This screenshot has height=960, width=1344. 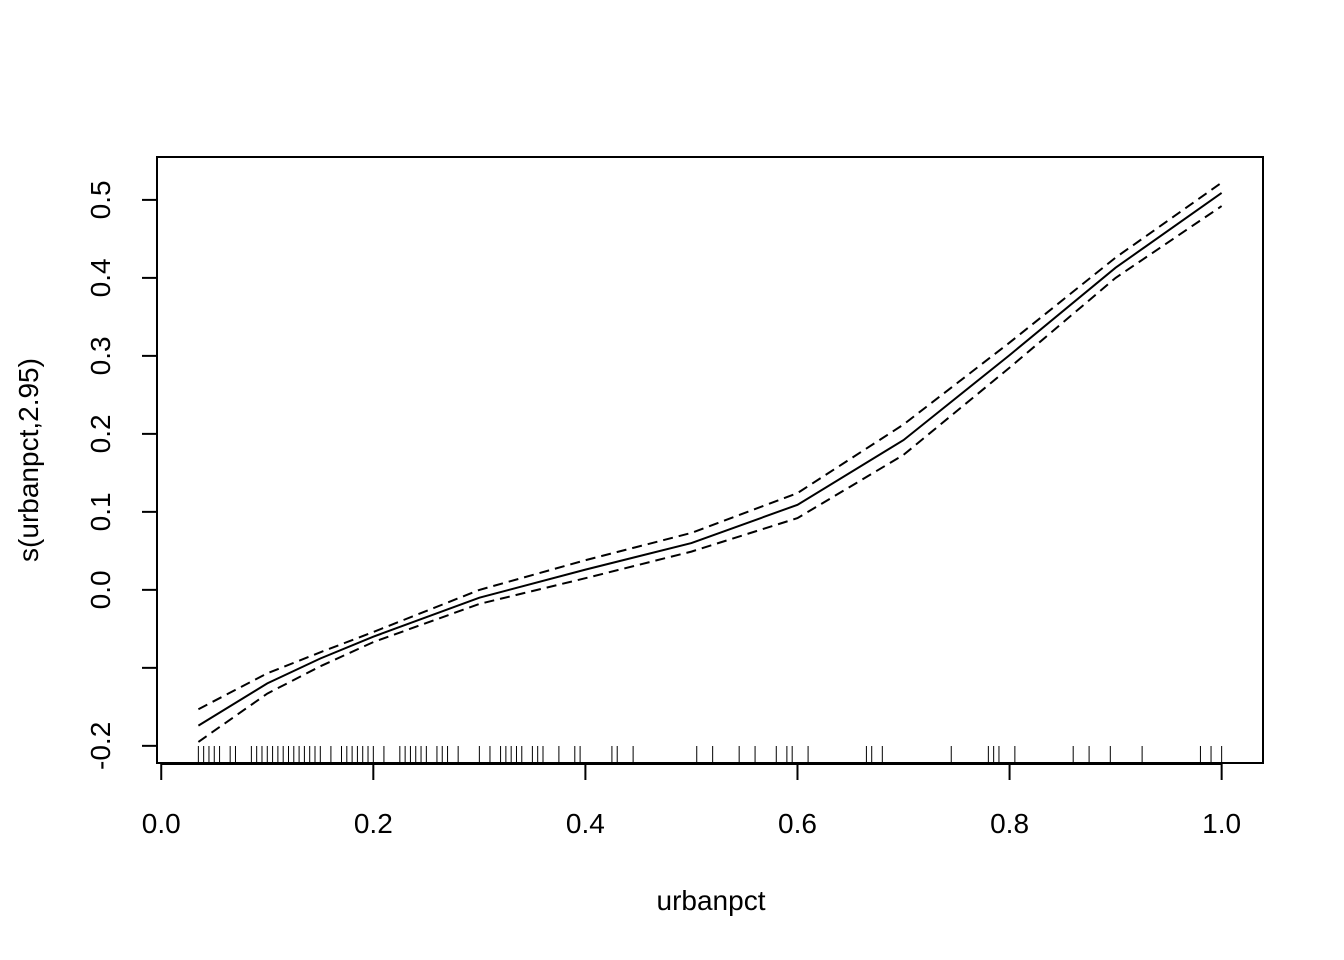 What do you see at coordinates (1221, 823) in the screenshot?
I see `x-tick-label: 1.0` at bounding box center [1221, 823].